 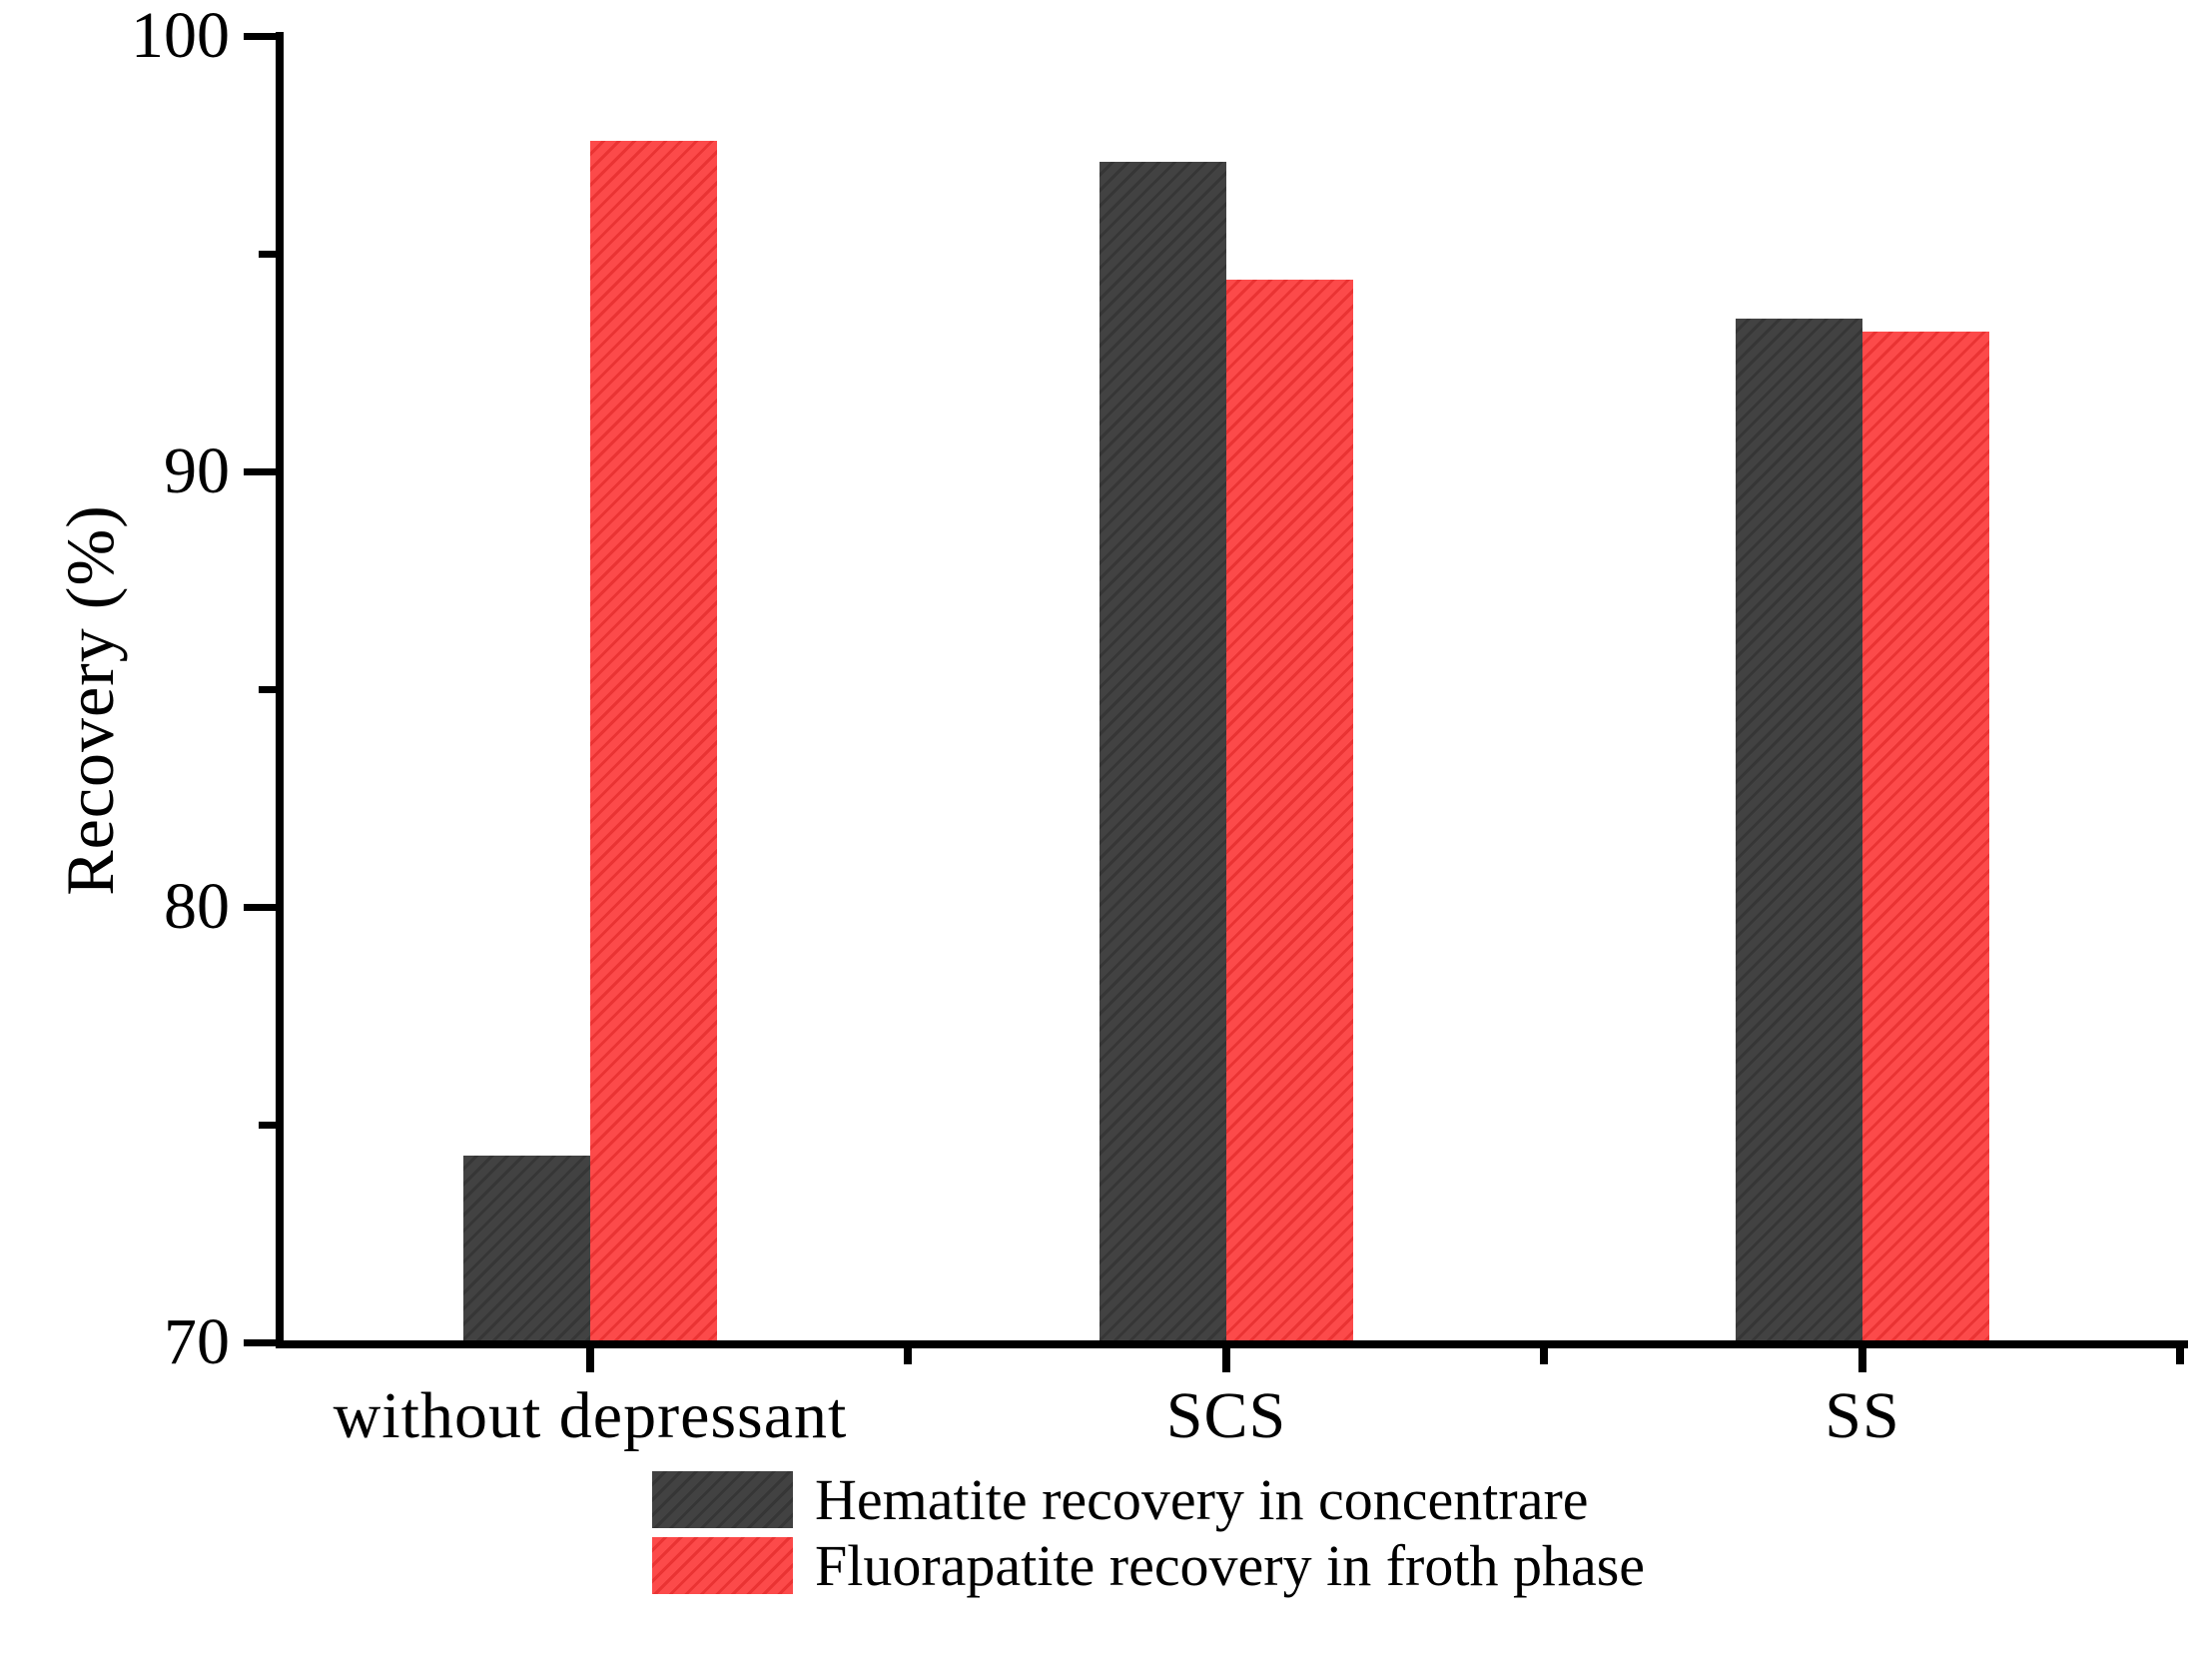 What do you see at coordinates (1232, 1344) in the screenshot?
I see `x-axis-line` at bounding box center [1232, 1344].